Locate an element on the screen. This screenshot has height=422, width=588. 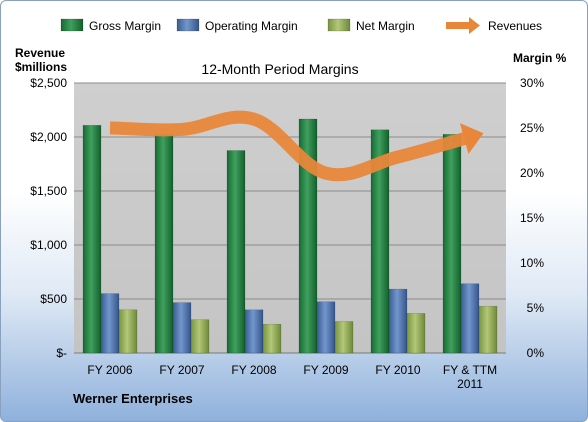
category-label: FY 2008 is located at coordinates (253, 370).